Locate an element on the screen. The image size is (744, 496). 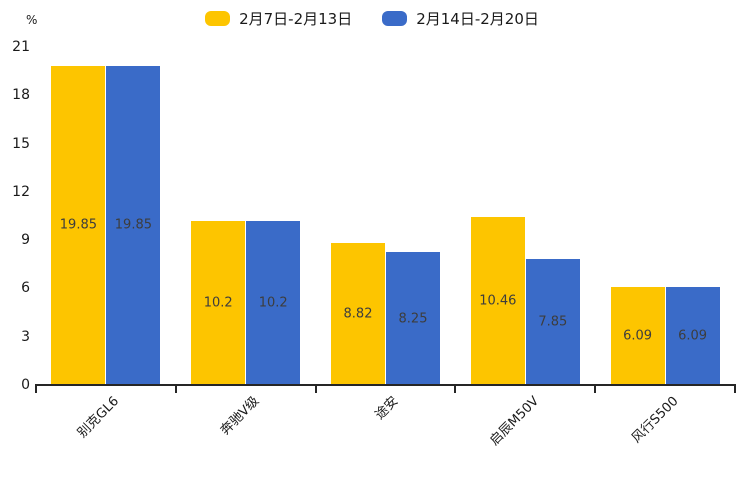
y-tick-label: 3 is located at coordinates (25, 336).